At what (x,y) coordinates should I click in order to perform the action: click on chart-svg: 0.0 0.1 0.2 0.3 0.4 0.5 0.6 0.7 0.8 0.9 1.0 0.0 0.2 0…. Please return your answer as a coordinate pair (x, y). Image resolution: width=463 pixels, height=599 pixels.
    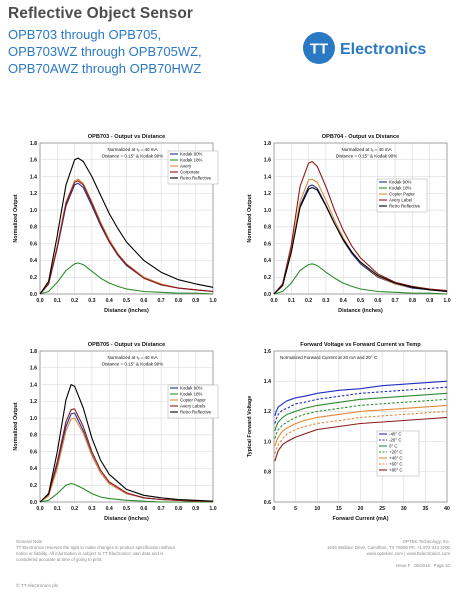
    Looking at the image, I should click on (349, 224).